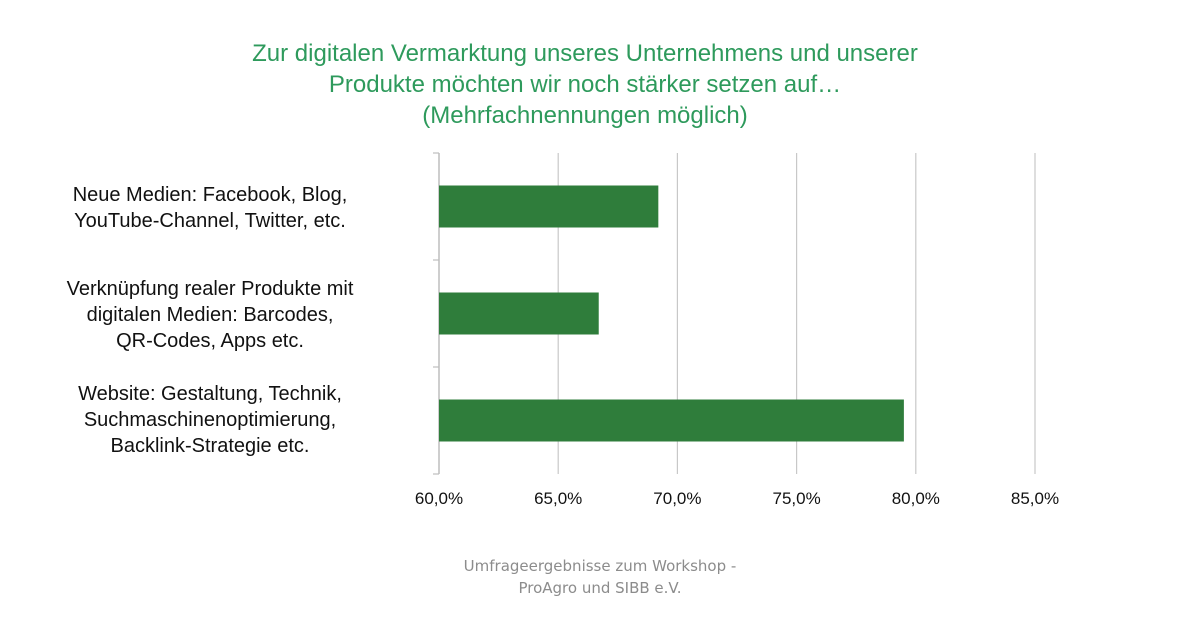  Describe the element at coordinates (916, 498) in the screenshot. I see `x-tick-label: 80,0%` at that location.